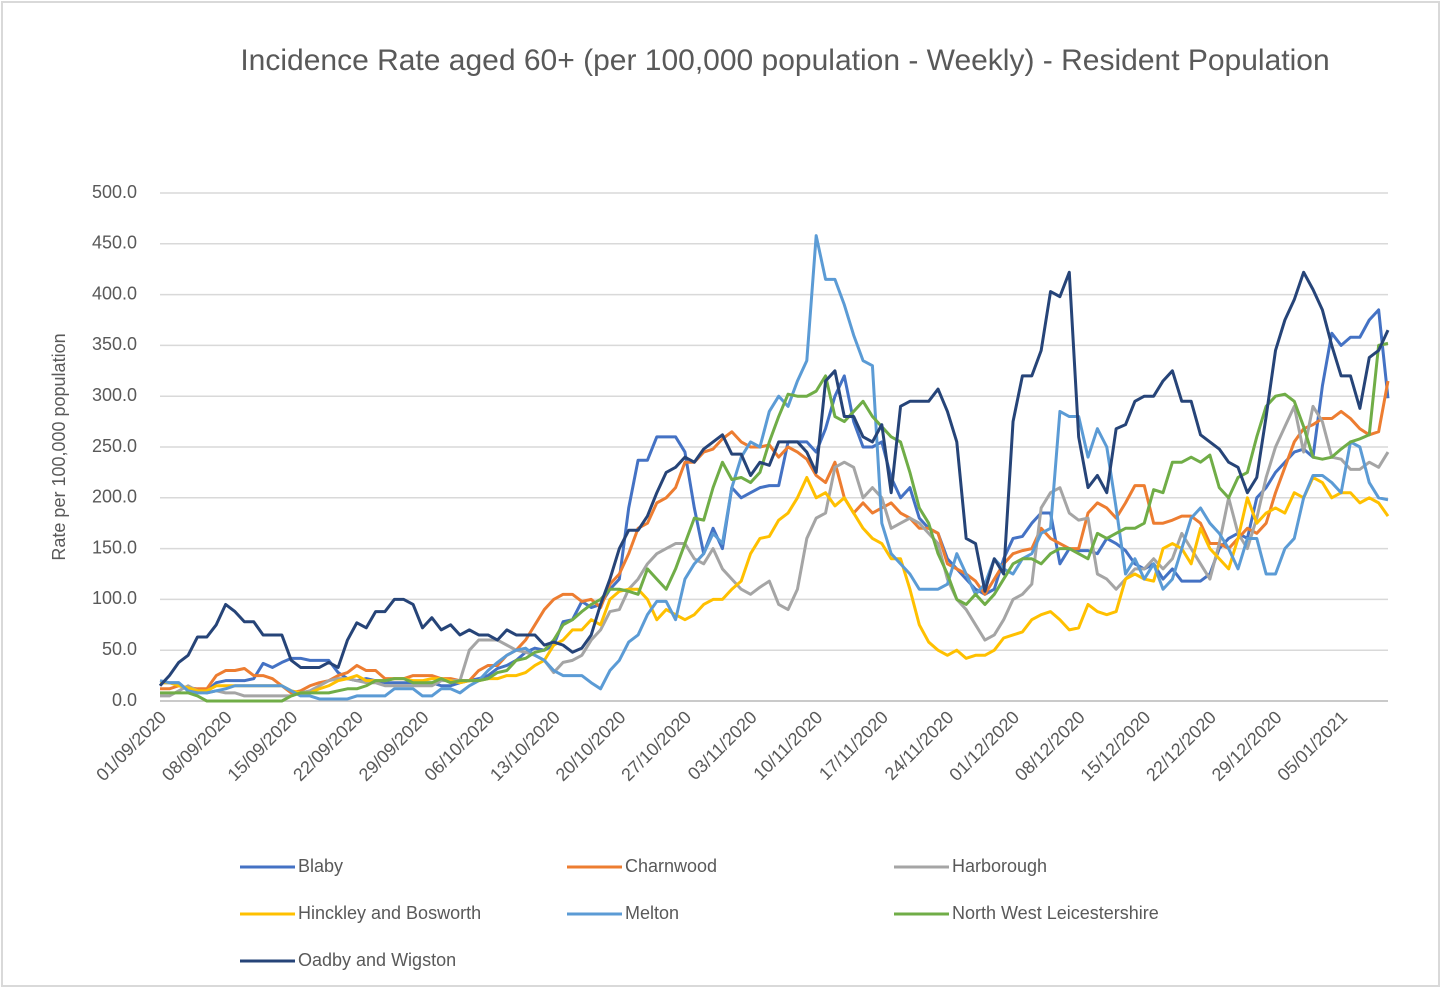 The width and height of the screenshot is (1443, 990). What do you see at coordinates (722, 745) in the screenshot?
I see `x-tick-label: 03/11/2020` at bounding box center [722, 745].